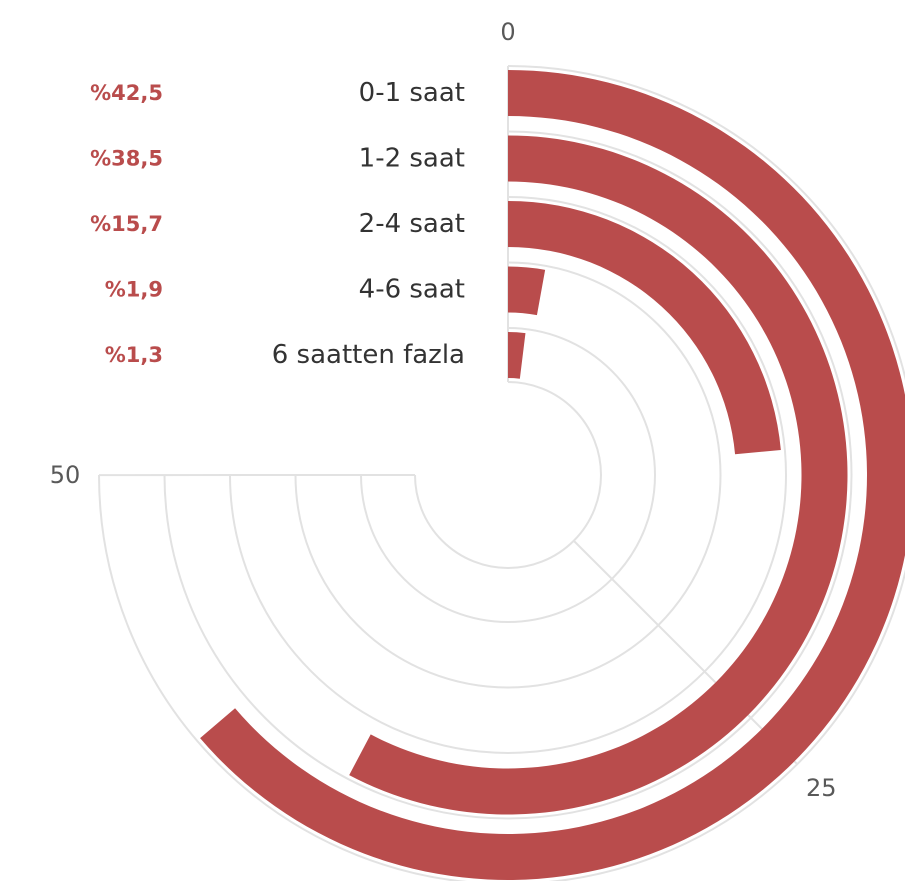 The height and width of the screenshot is (881, 905). What do you see at coordinates (821, 788) in the screenshot?
I see `tick-label: 25` at bounding box center [821, 788].